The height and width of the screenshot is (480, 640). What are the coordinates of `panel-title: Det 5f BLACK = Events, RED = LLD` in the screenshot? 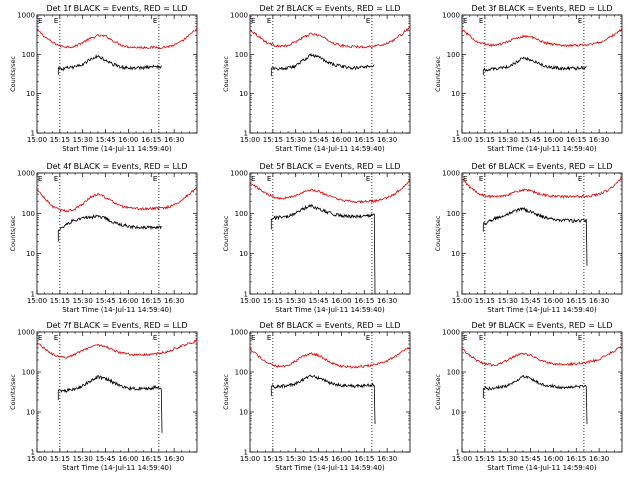 It's located at (329, 166).